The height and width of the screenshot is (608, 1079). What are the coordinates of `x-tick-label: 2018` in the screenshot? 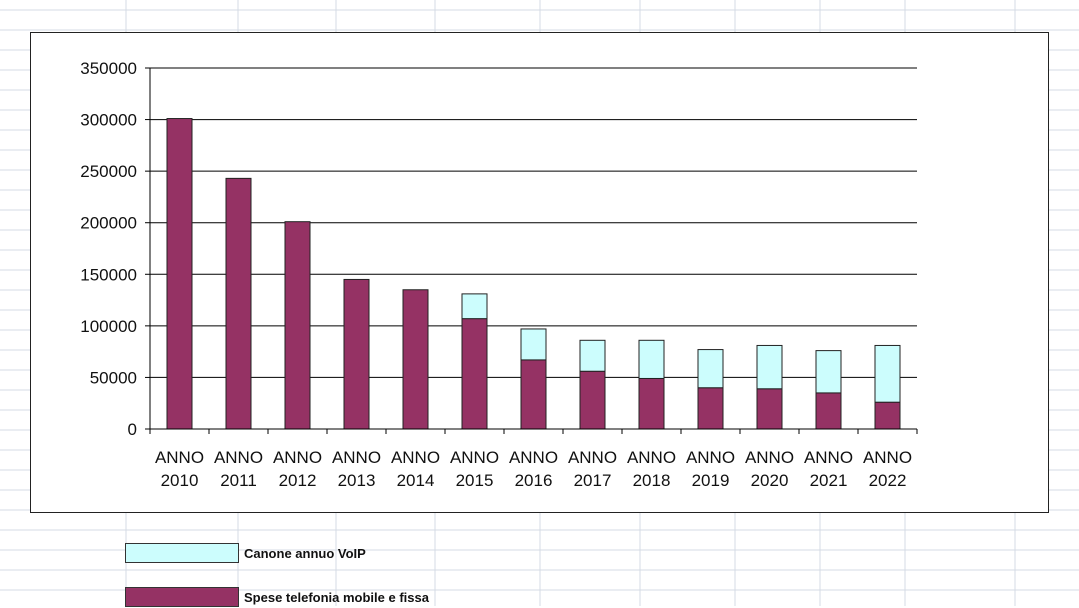 It's located at (652, 480).